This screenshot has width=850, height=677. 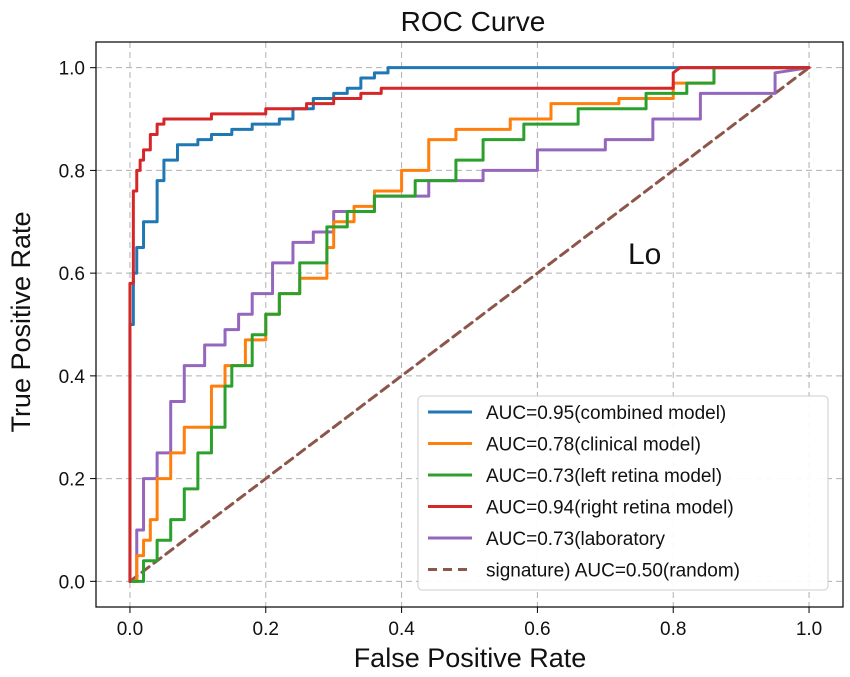 I want to click on x-tick-label: 0.4, so click(x=401, y=629).